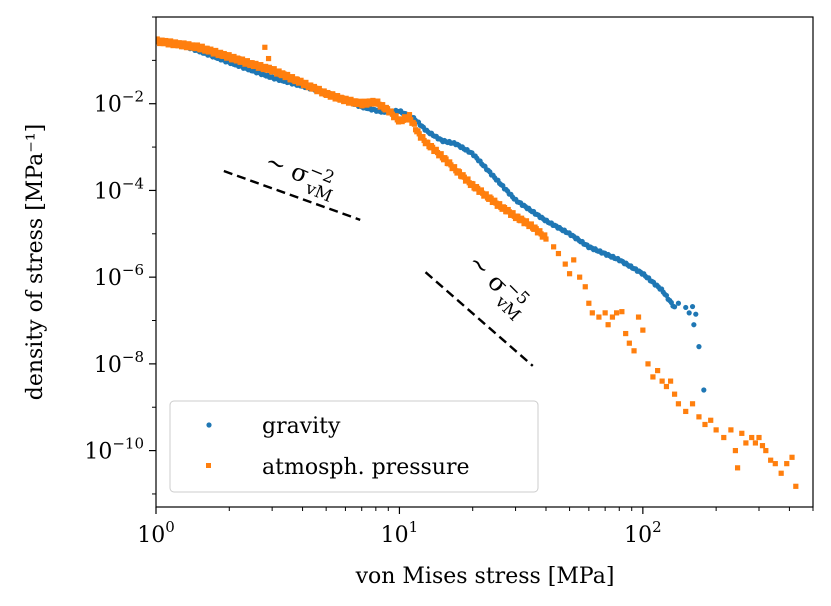  I want to click on legend-marker-atmosph-pressure, so click(208, 465).